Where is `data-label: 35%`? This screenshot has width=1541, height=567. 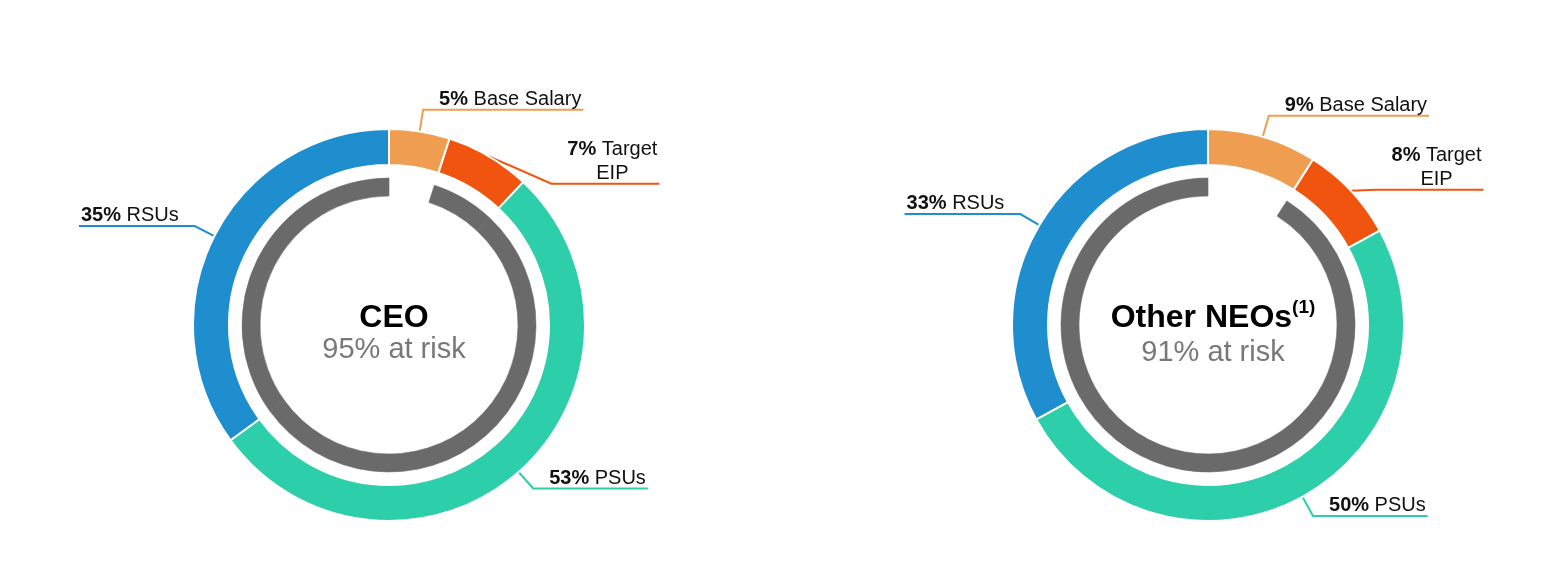 data-label: 35% is located at coordinates (101, 214).